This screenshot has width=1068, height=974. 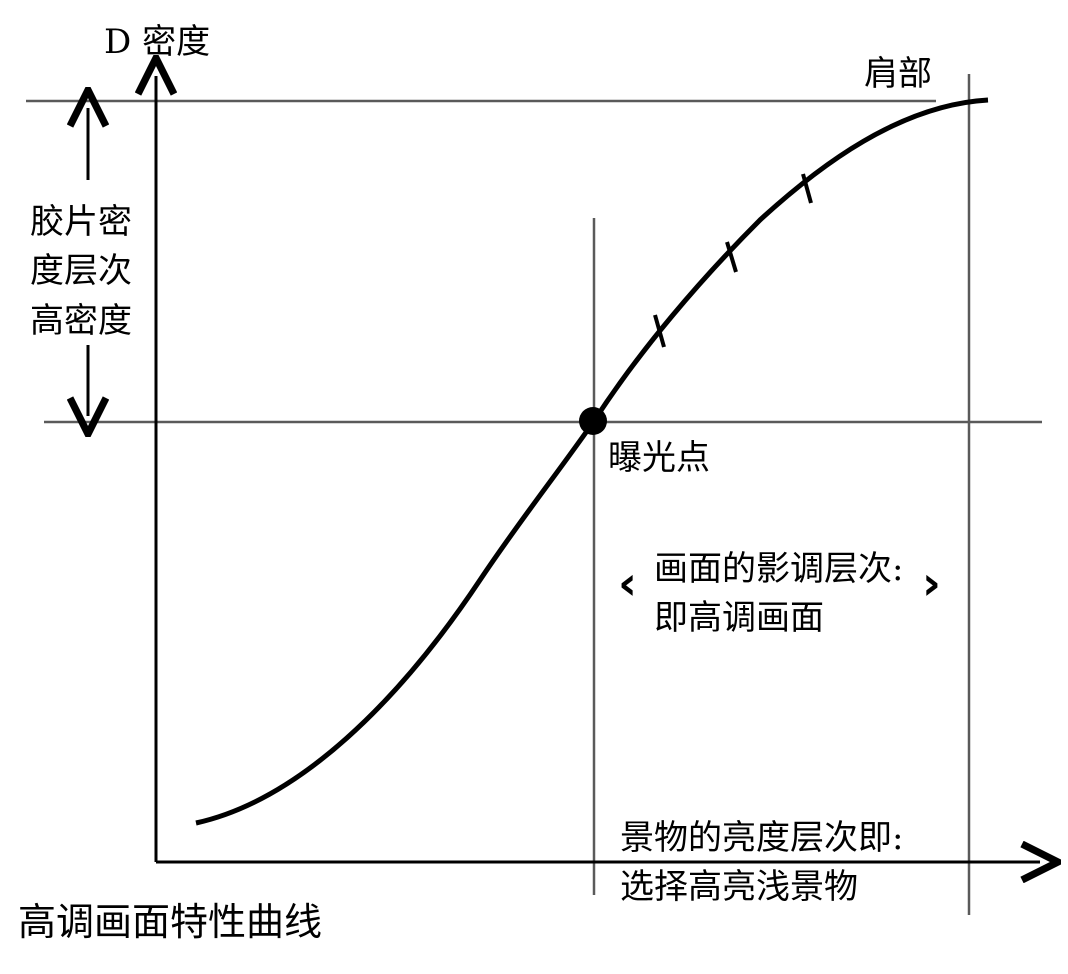 I want to click on film-density-line-2: 度层次, so click(x=81, y=271).